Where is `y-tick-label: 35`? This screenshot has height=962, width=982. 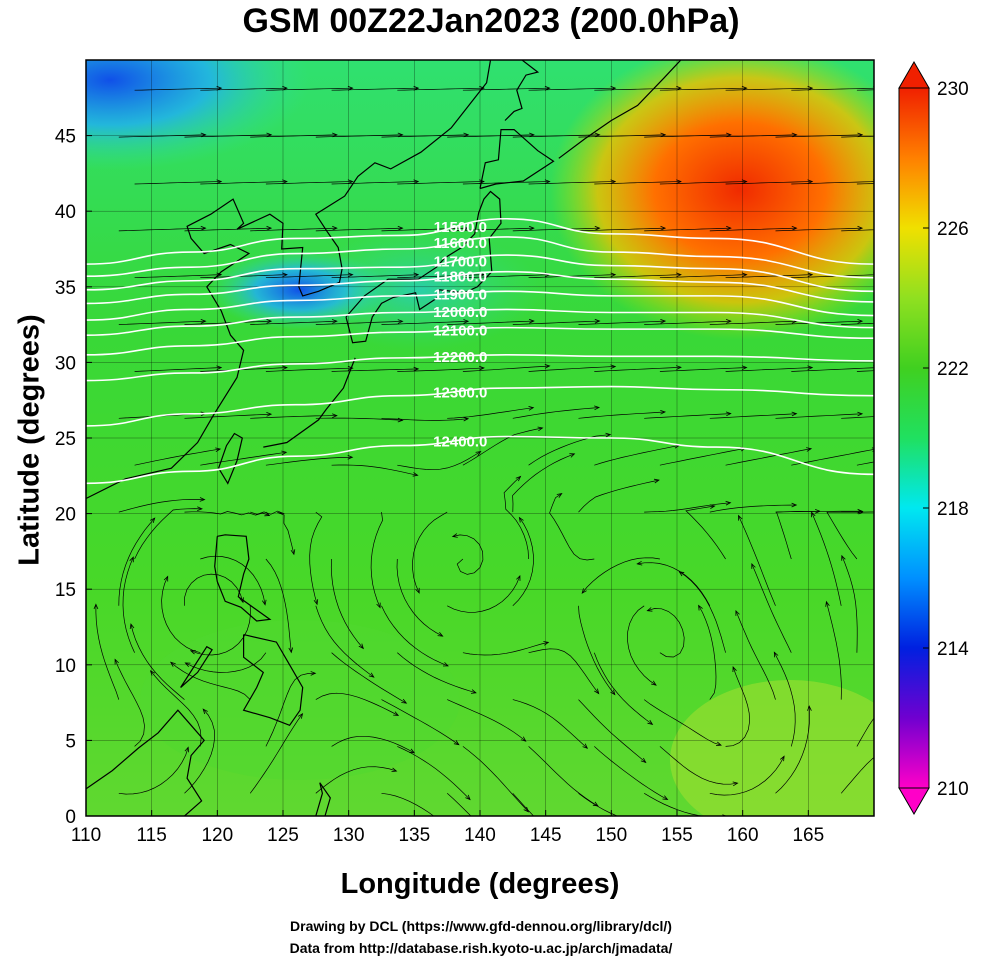
y-tick-label: 35 is located at coordinates (65, 288).